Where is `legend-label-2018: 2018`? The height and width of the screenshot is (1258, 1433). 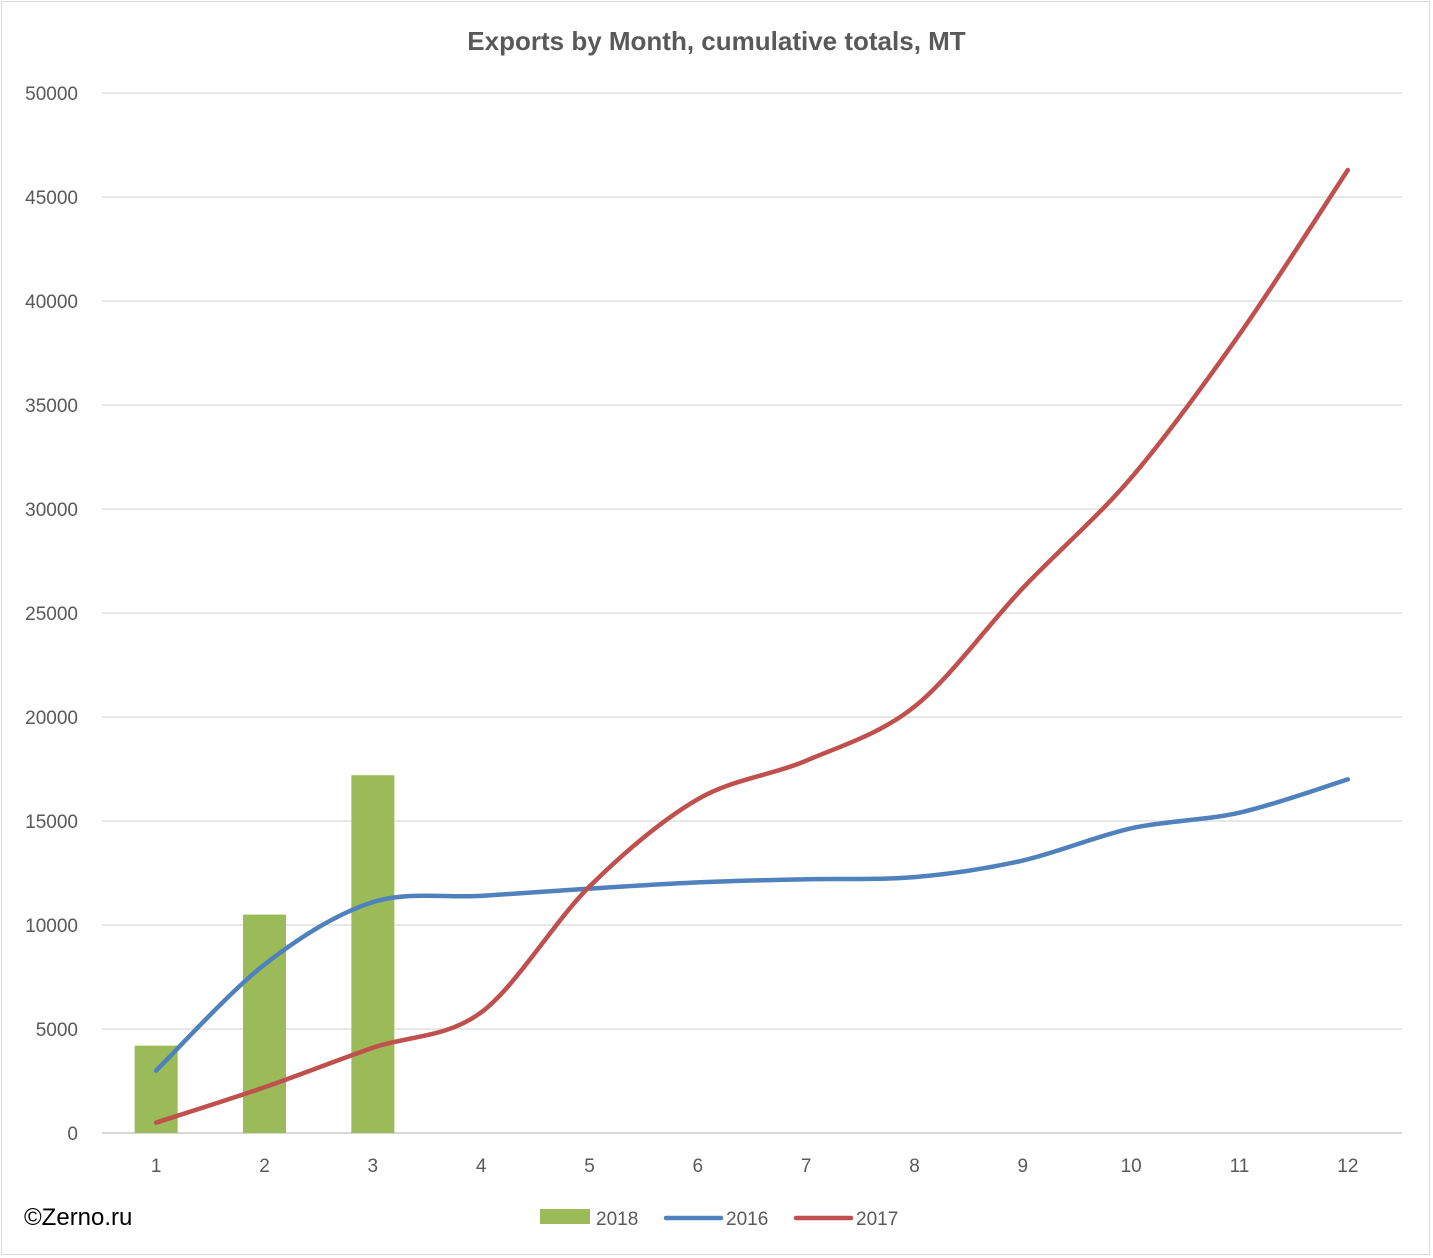 legend-label-2018: 2018 is located at coordinates (617, 1219).